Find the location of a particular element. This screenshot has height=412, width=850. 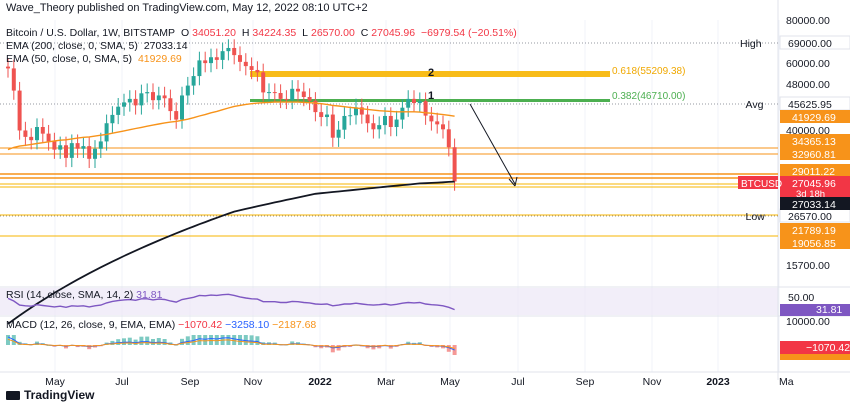

ohlc-open: 34051.20 is located at coordinates (214, 33).